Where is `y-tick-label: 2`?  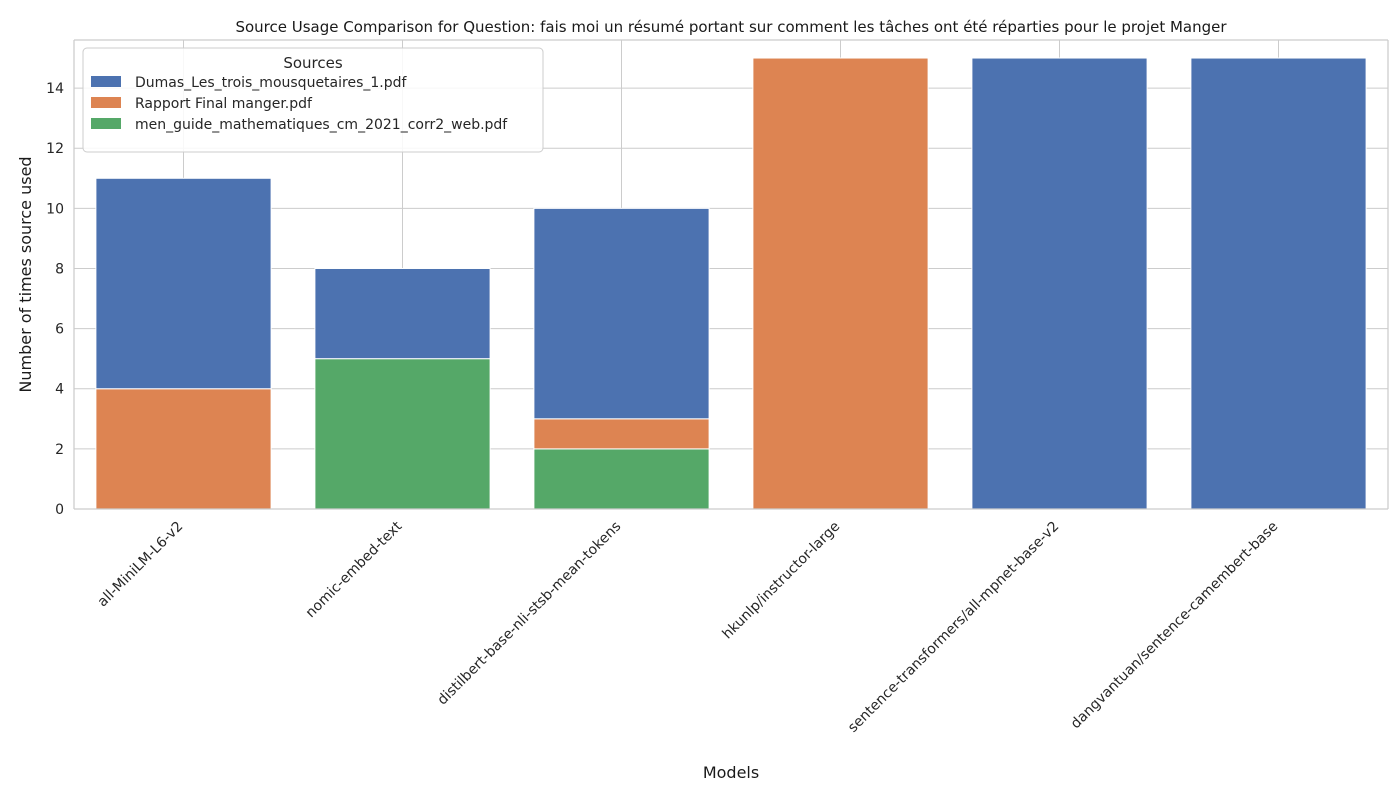 y-tick-label: 2 is located at coordinates (59, 450).